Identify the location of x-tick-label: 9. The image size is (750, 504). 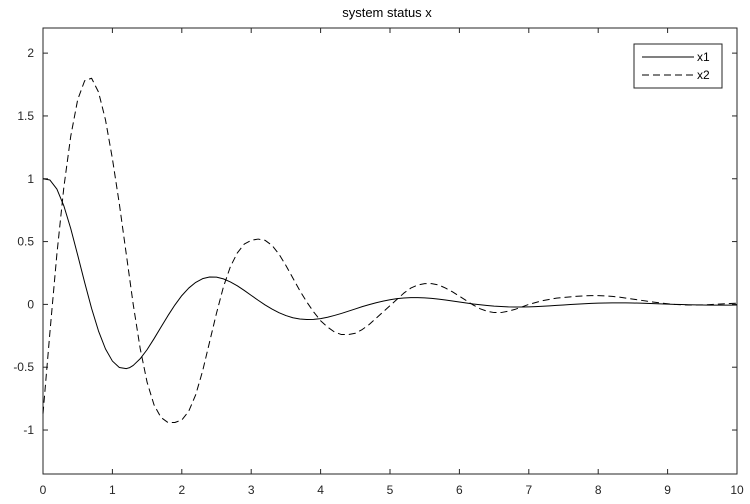
(667, 490).